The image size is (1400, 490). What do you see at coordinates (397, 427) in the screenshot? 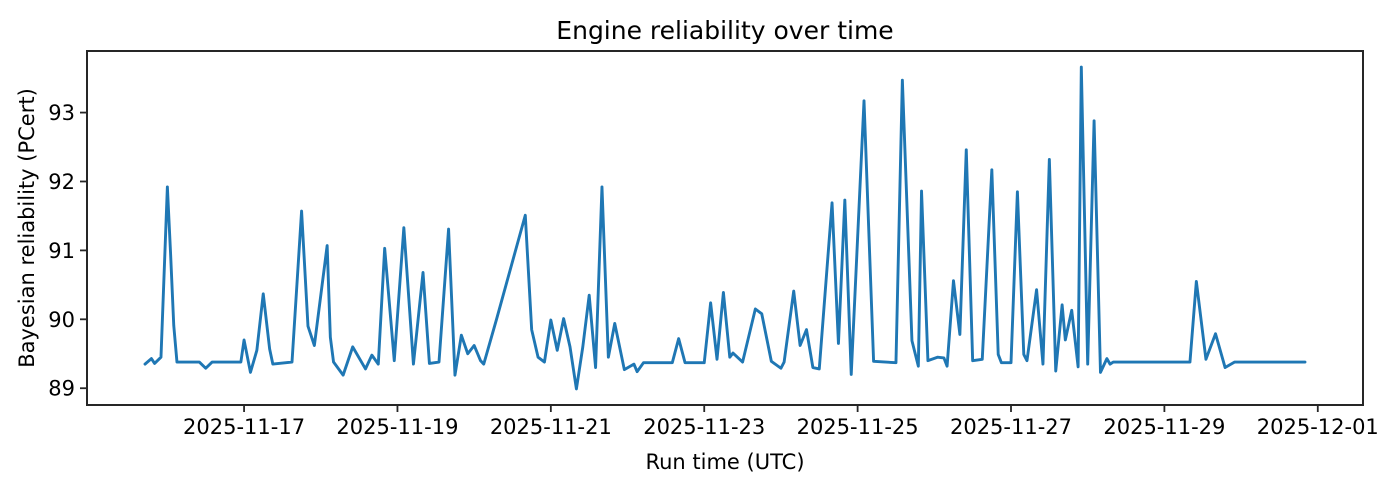
I see `x-tick-label: 2025-11-19` at bounding box center [397, 427].